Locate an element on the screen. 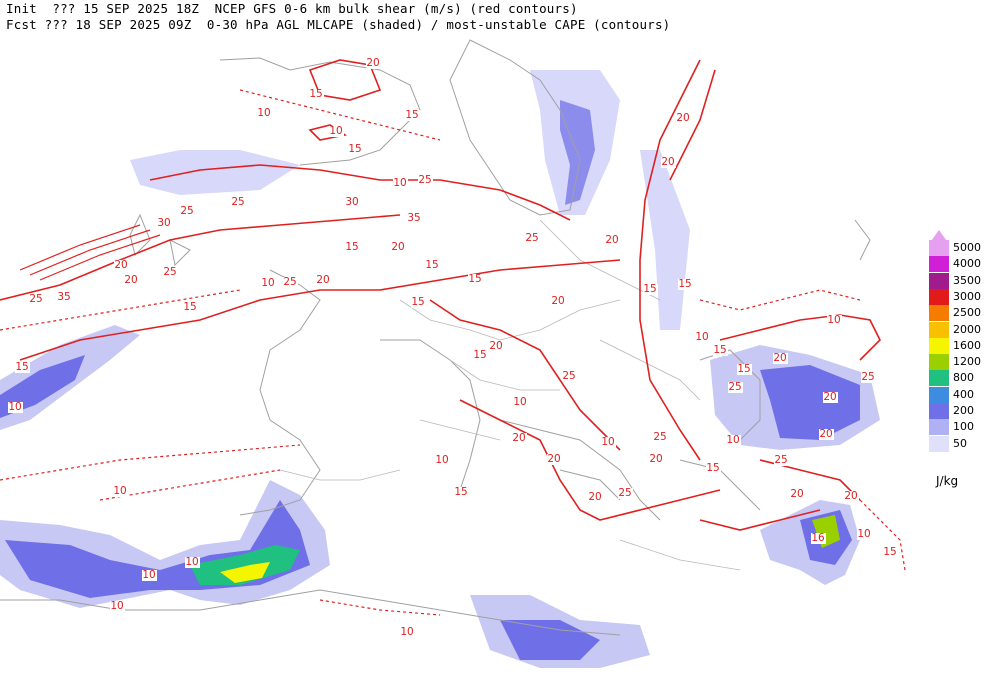 Image resolution: width=1000 pixels, height=680 pixels. legend-value: 400 is located at coordinates (963, 394).